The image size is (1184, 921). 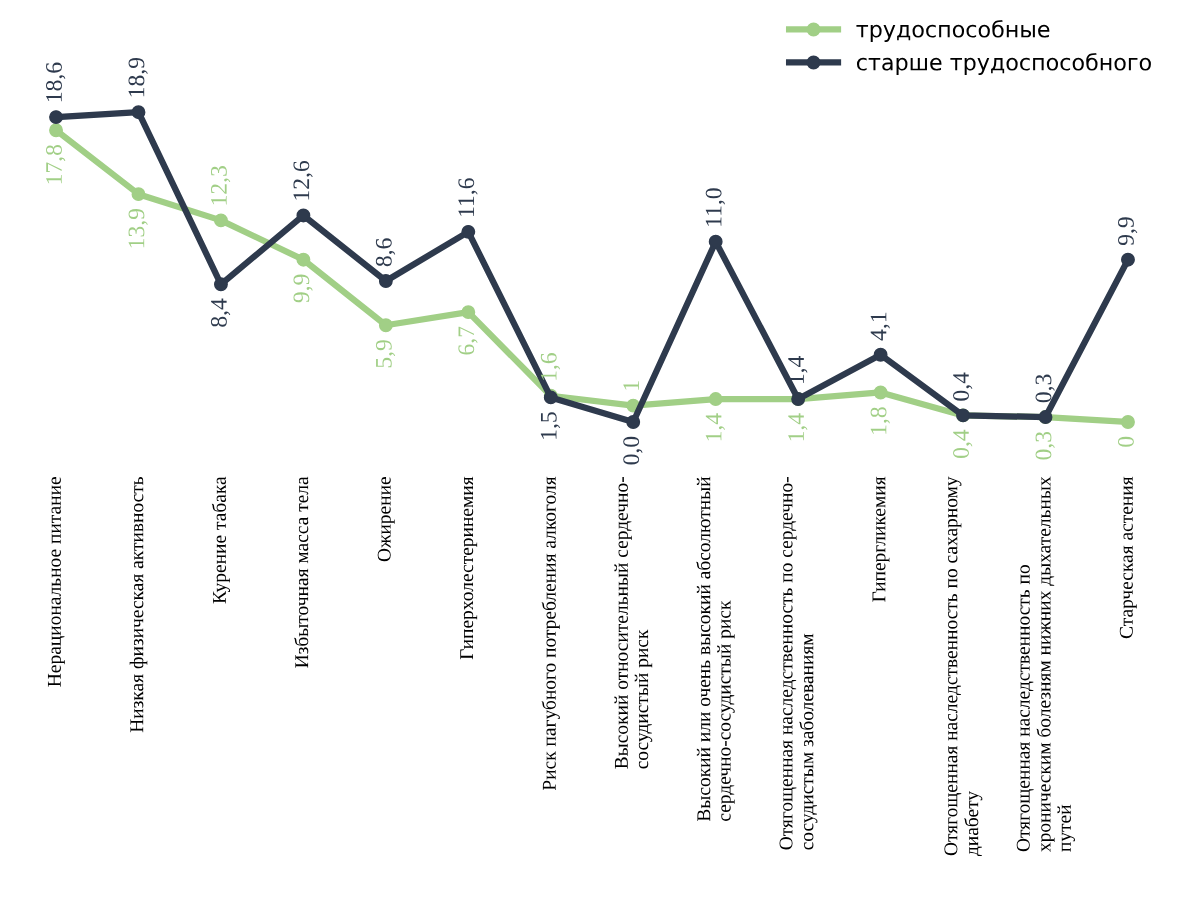 What do you see at coordinates (138, 228) in the screenshot?
I see `data-label: 13,9` at bounding box center [138, 228].